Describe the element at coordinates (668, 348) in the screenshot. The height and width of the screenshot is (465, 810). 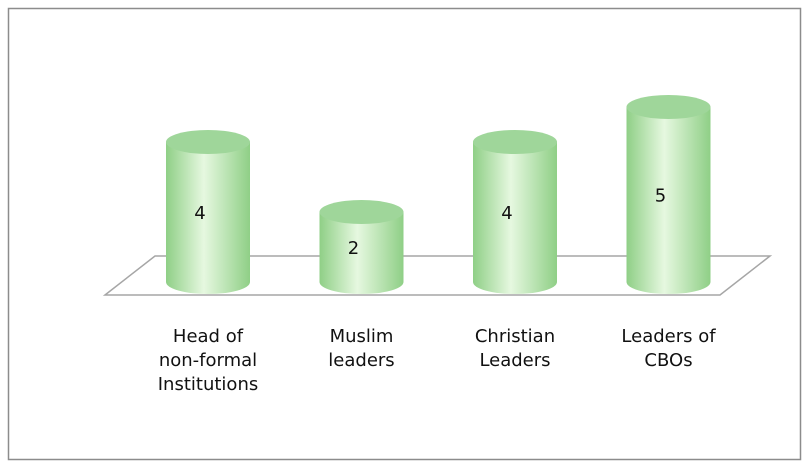
I see `category-label: Leaders of CBOs` at that location.